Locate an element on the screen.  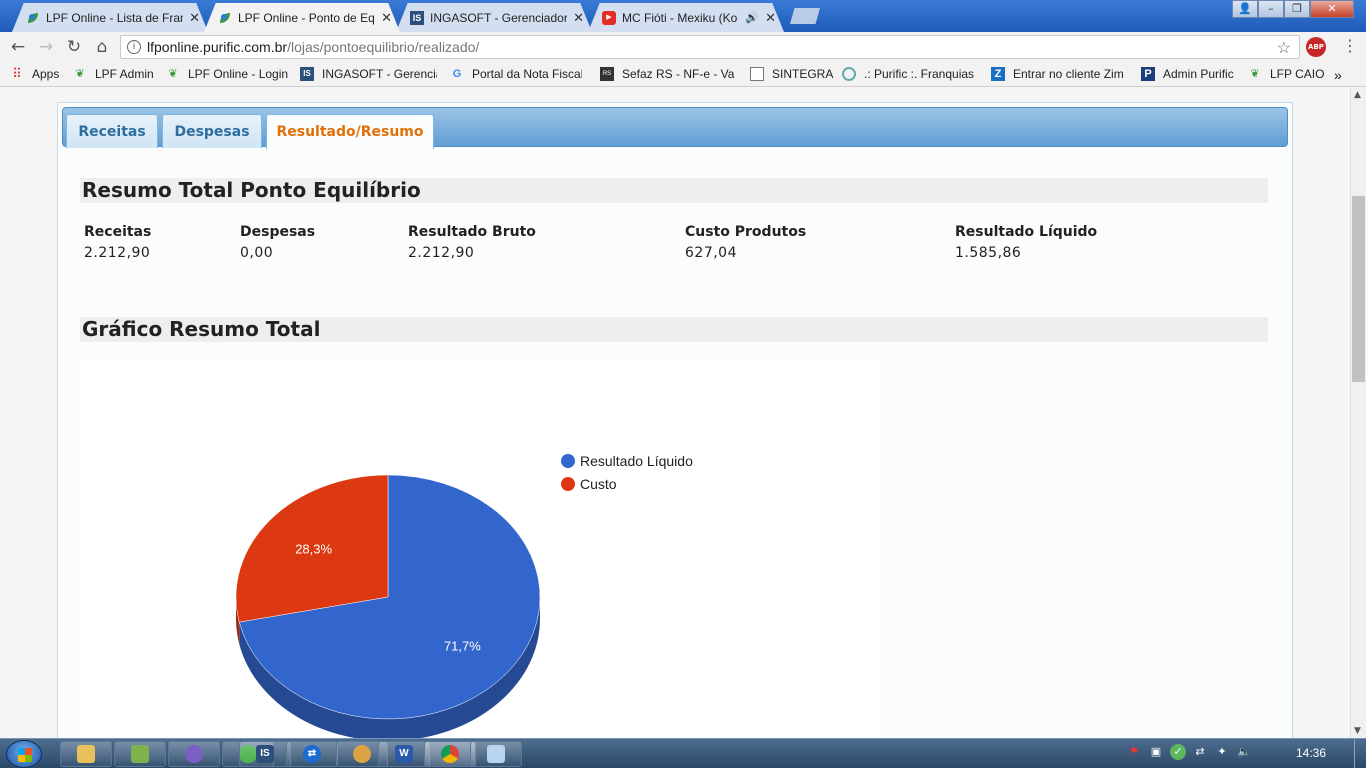
bookmark-portal-nota-fiscal: G Portal da Nota Fiscal is located at coordinates (516, 74).